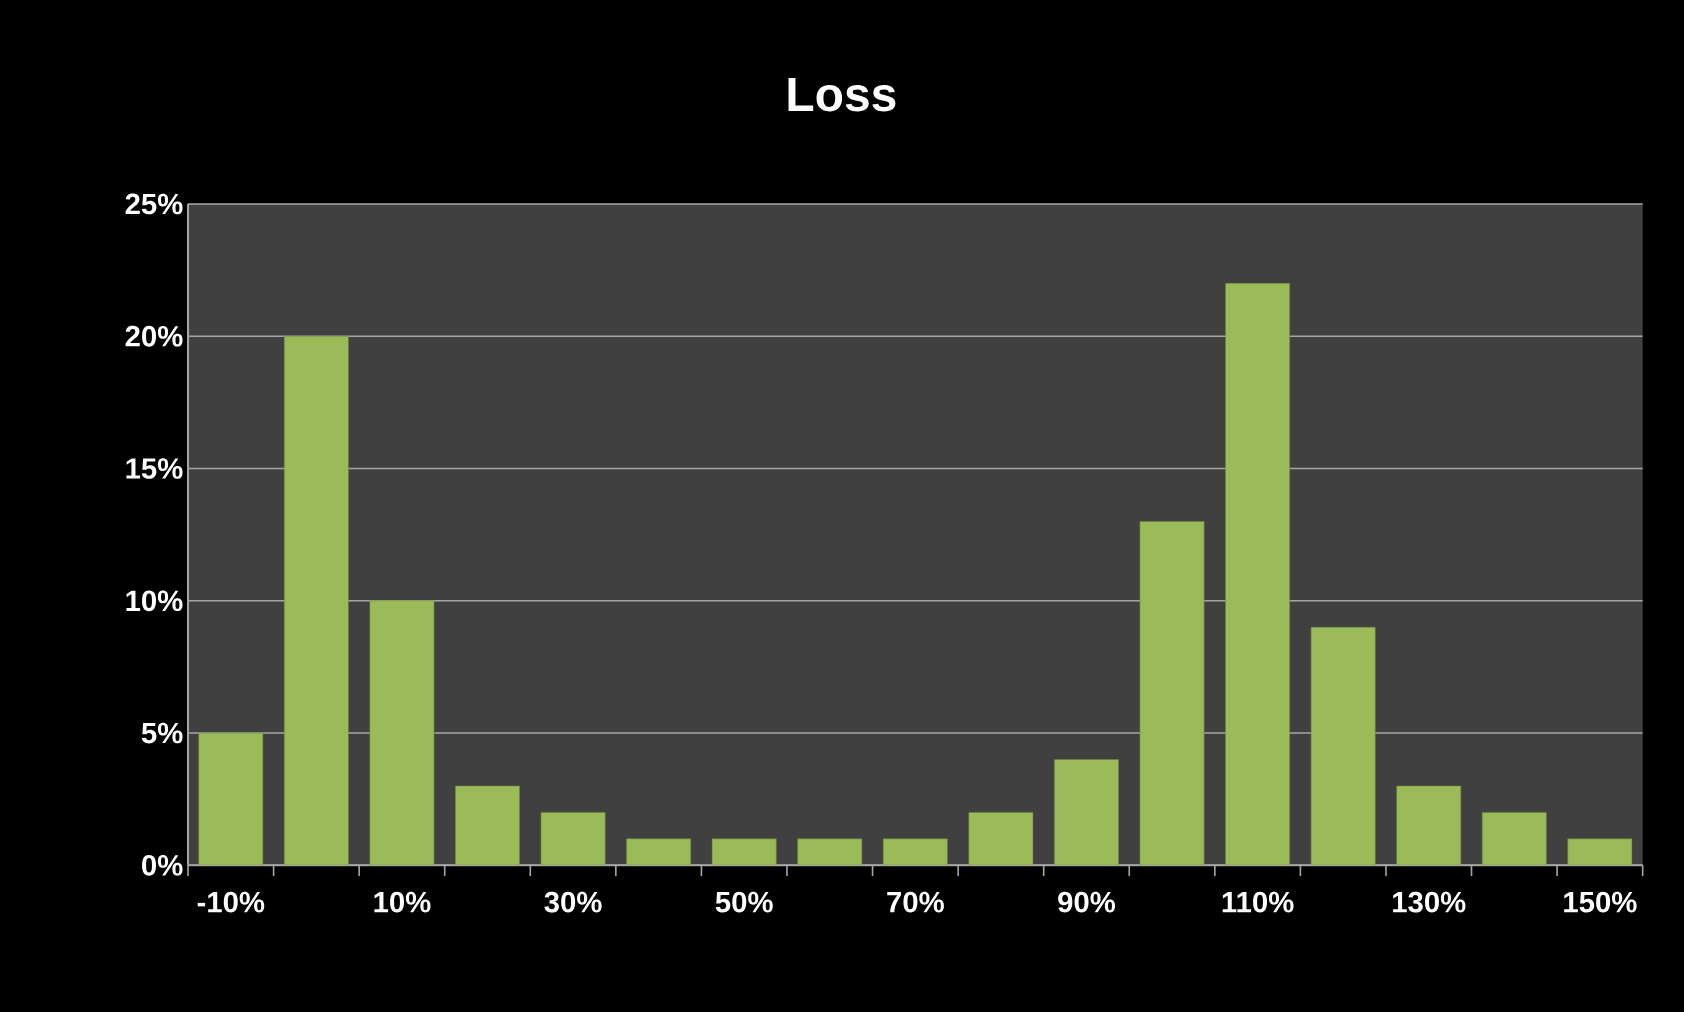 The width and height of the screenshot is (1684, 1012). I want to click on x-tick-label: 30%, so click(573, 902).